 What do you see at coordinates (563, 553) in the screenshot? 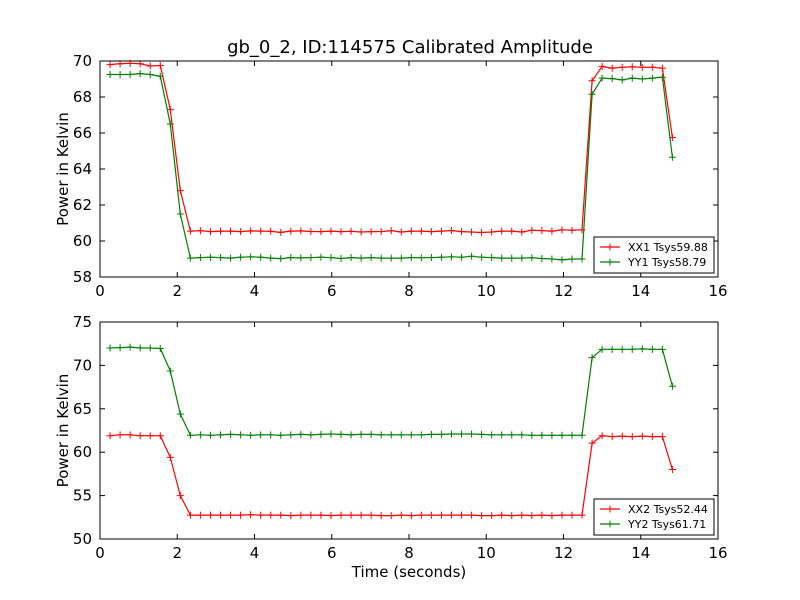
I see `x-tick-label: 12` at bounding box center [563, 553].